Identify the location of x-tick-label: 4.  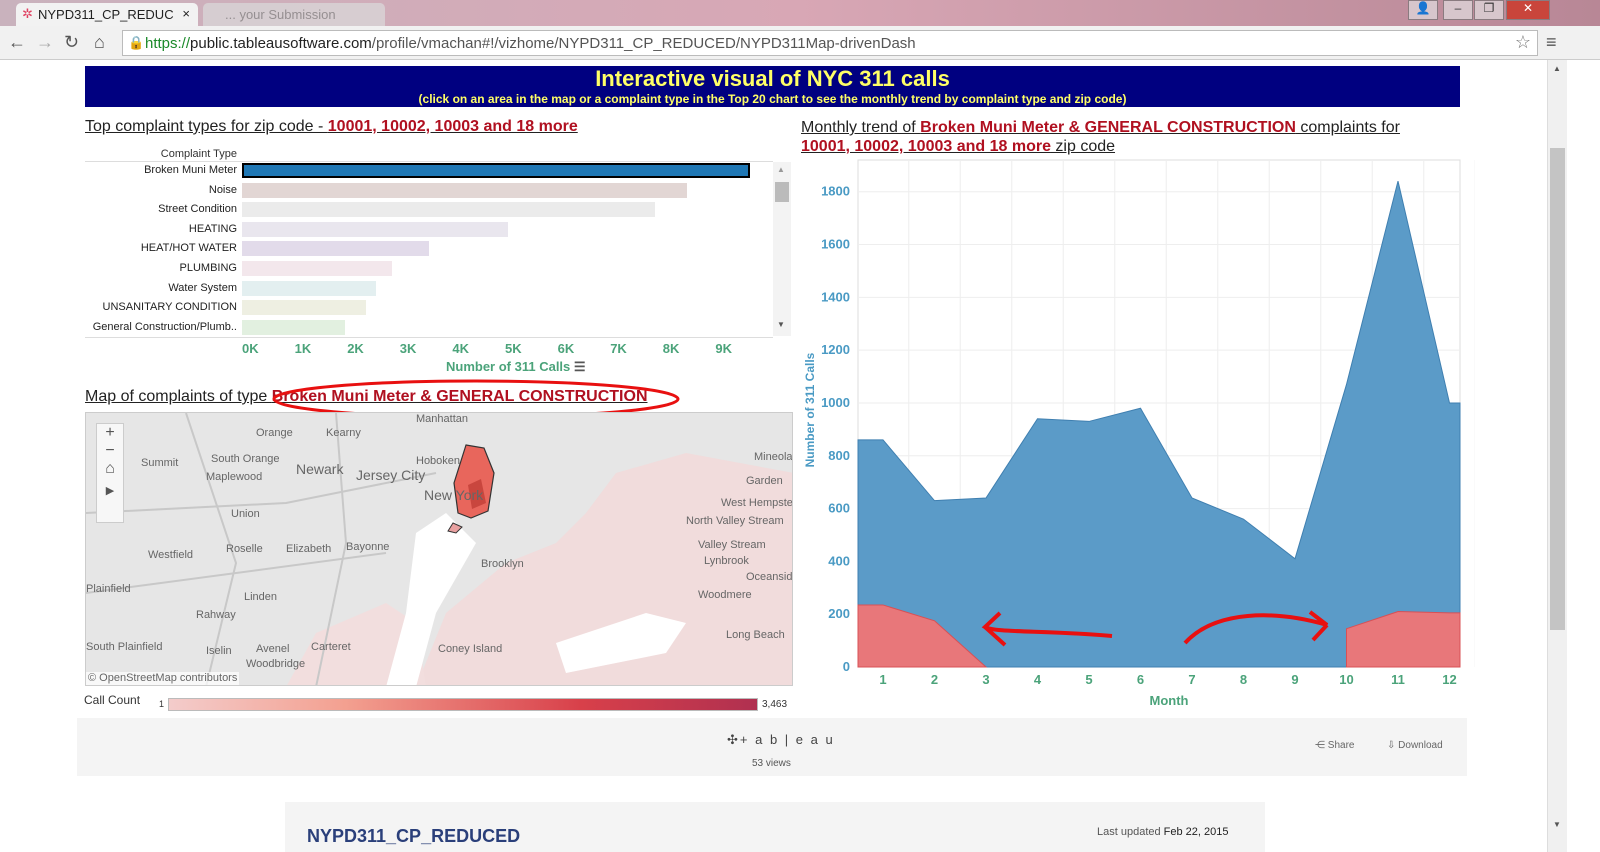
(1038, 679).